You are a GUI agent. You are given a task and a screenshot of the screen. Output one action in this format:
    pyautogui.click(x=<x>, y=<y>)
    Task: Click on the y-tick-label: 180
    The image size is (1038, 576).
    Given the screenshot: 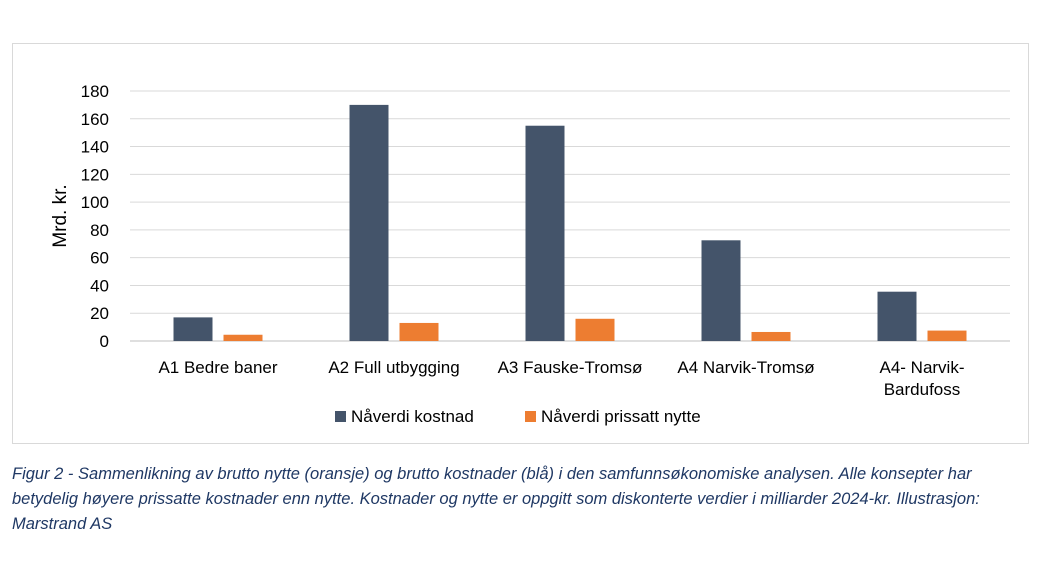 What is the action you would take?
    pyautogui.click(x=95, y=91)
    